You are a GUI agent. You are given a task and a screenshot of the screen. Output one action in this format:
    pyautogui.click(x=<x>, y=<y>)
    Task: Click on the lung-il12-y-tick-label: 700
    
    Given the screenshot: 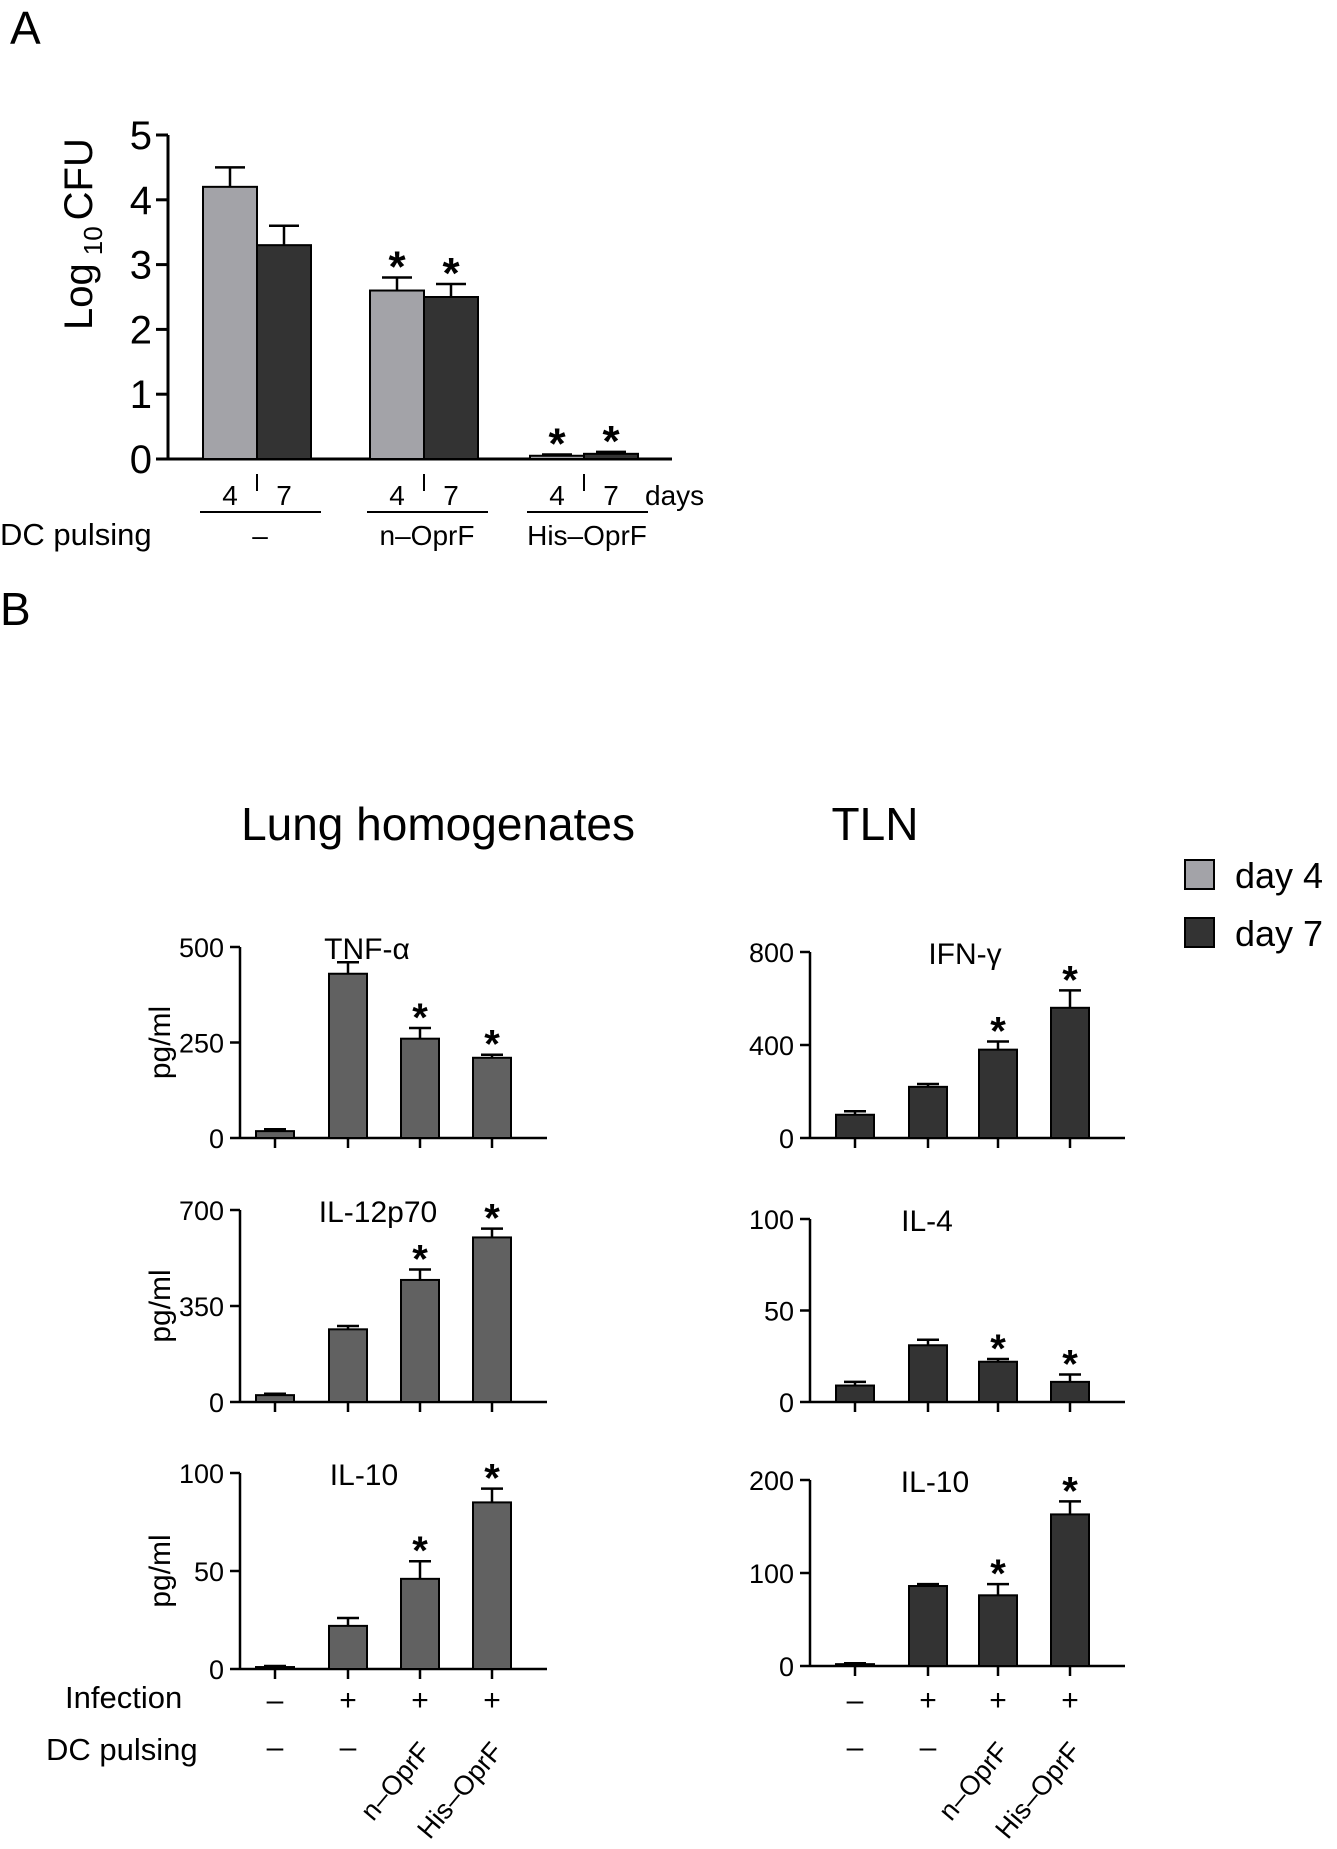 What is the action you would take?
    pyautogui.click(x=201, y=1211)
    